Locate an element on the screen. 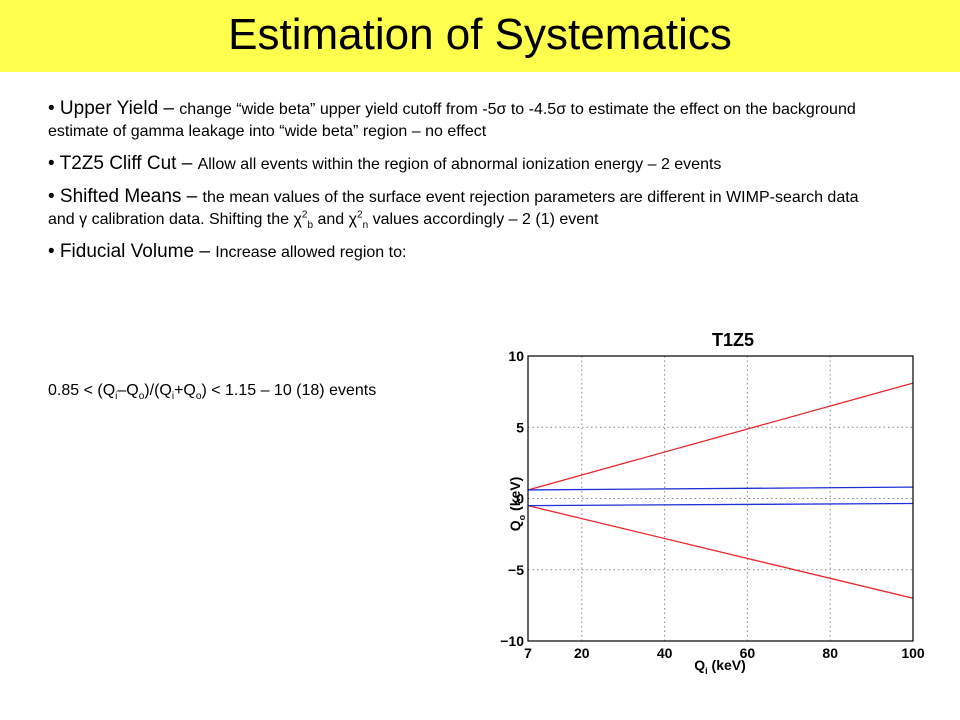 This screenshot has height=720, width=960. x-tick-label: 80 is located at coordinates (830, 653).